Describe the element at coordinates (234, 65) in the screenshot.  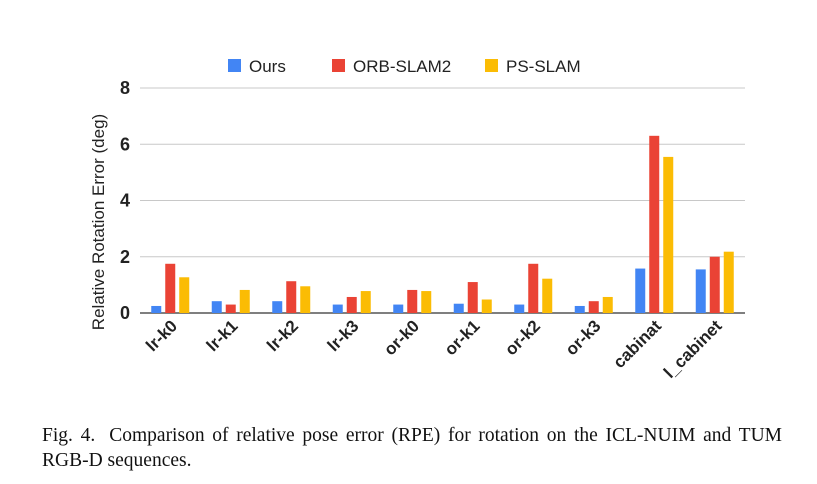
I see `legend-swatch-Ours` at that location.